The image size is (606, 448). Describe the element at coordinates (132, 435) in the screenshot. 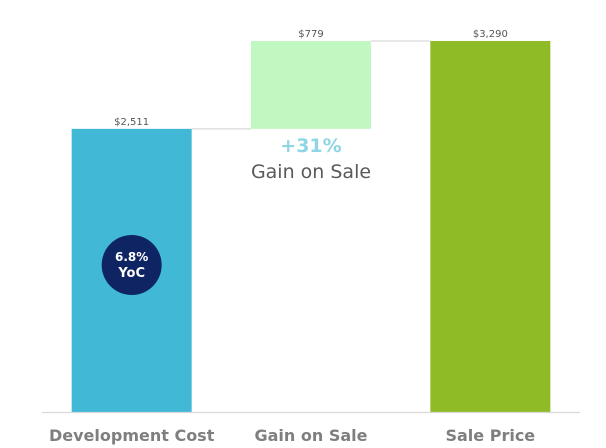

I see `category-label-development-cost: Development Cost` at that location.